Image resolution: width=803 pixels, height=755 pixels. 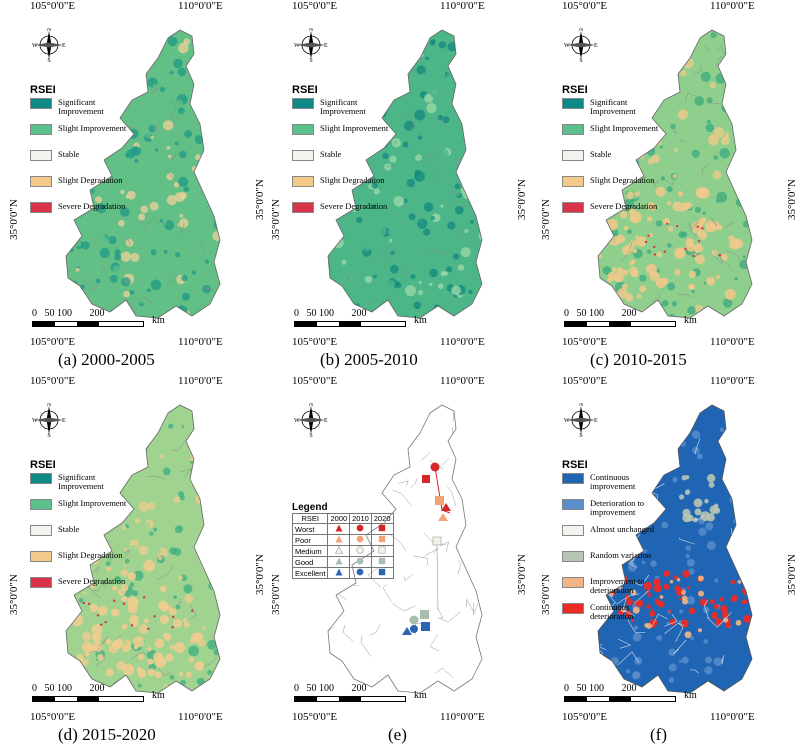 What do you see at coordinates (617, 586) in the screenshot?
I see `legend-item: Improvement to deterioration` at bounding box center [617, 586].